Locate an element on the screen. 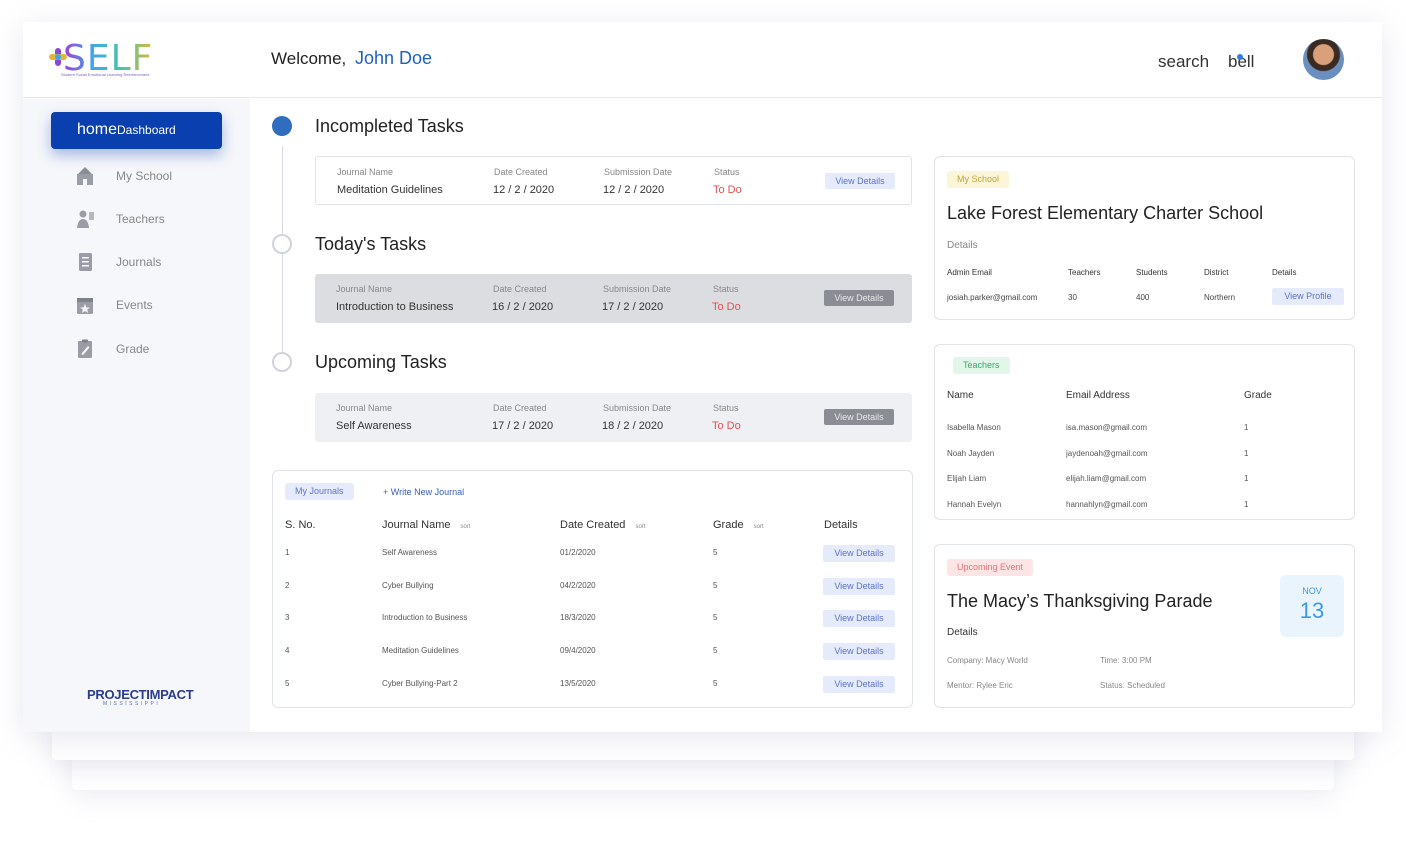  section-title-incompleted: Incompleted Tasks is located at coordinates (389, 126).